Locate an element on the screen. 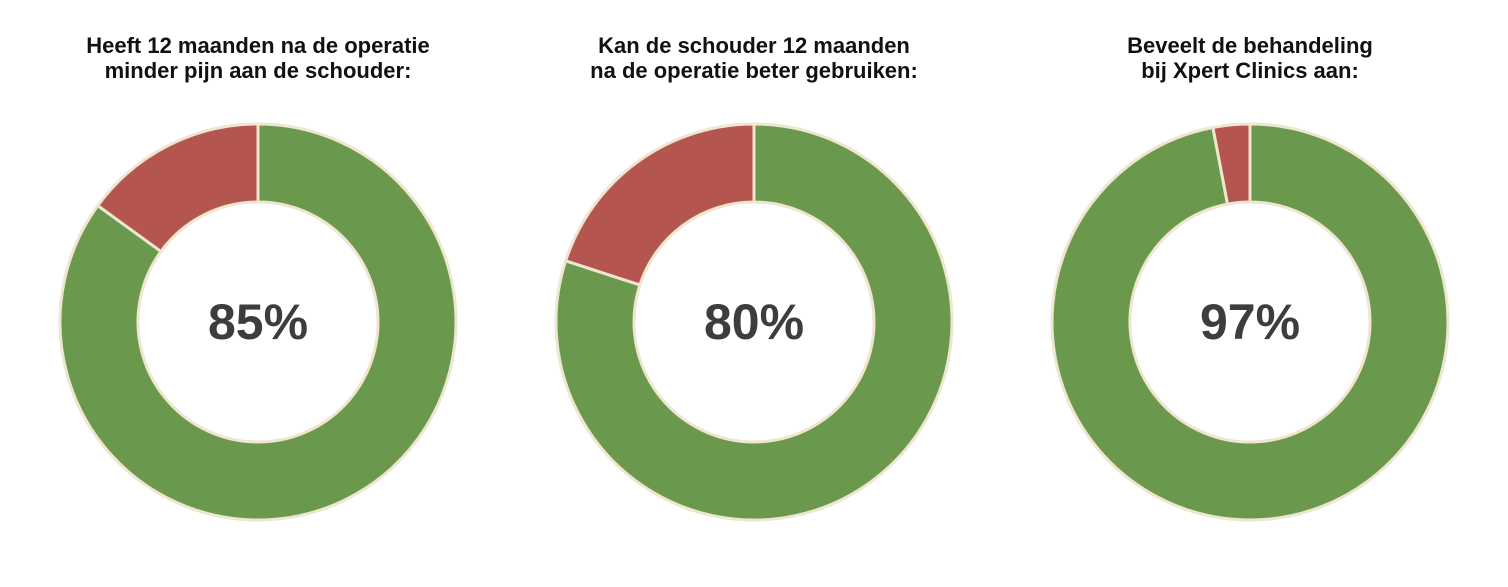  center-percentage-label: 80% is located at coordinates (754, 322).